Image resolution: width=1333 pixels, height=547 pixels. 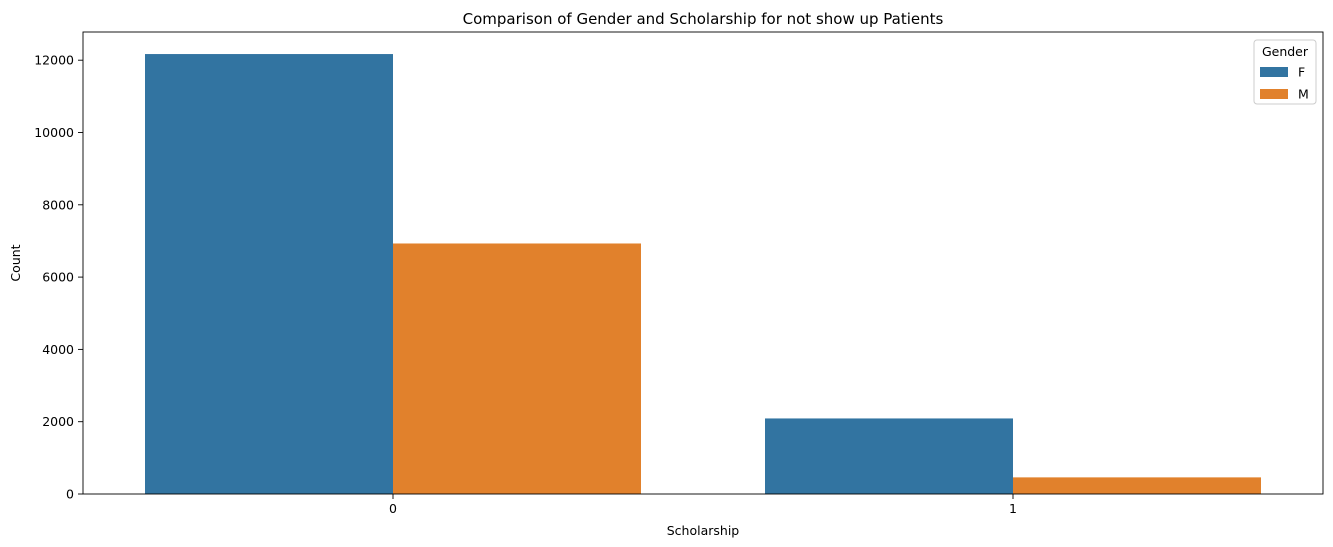 I want to click on y-tick-label: 2000, so click(x=58, y=421).